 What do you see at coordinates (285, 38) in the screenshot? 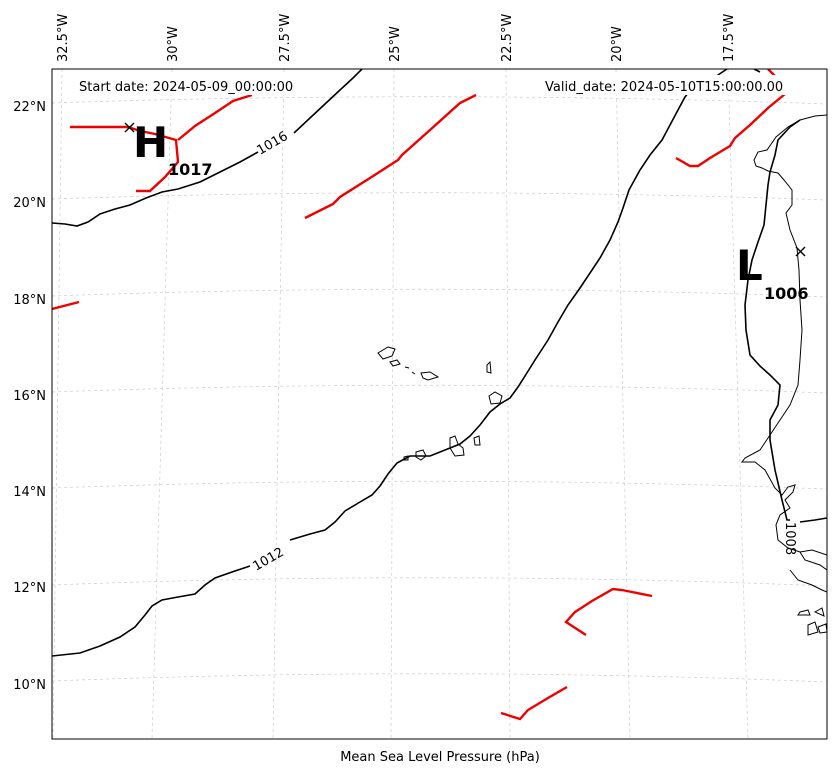
I see `lon-label-27-5w: 27.5°W` at bounding box center [285, 38].